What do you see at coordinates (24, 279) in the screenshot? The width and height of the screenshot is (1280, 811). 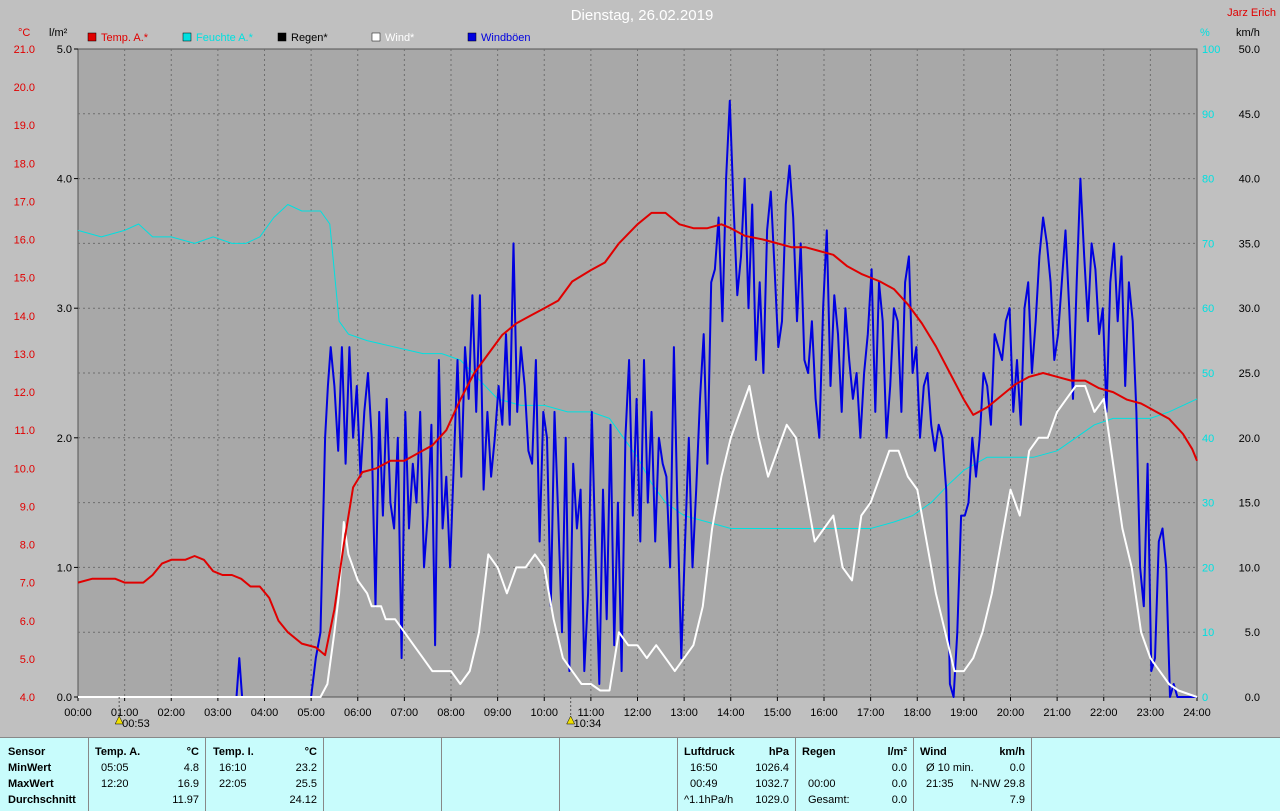 I see `temp-tick-label: 15.0` at bounding box center [24, 279].